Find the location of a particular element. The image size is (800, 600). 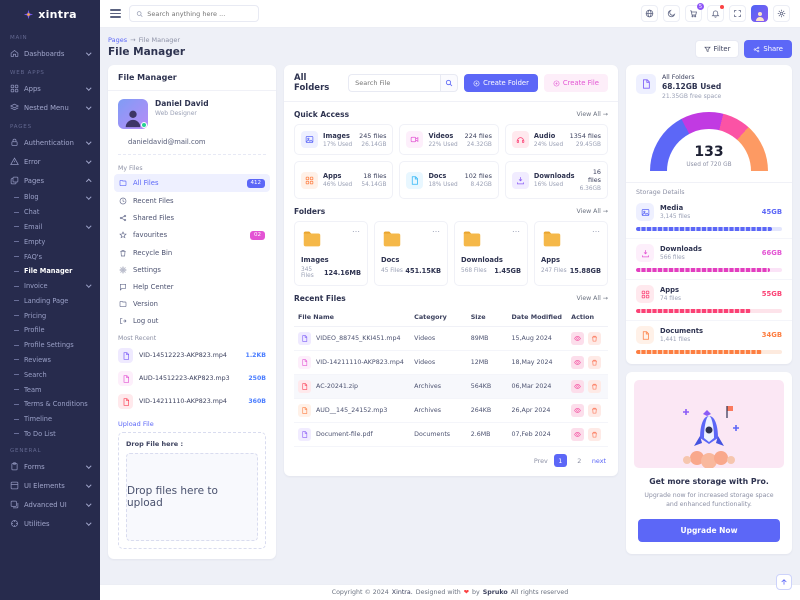

cart-button: 5 is located at coordinates (694, 12).